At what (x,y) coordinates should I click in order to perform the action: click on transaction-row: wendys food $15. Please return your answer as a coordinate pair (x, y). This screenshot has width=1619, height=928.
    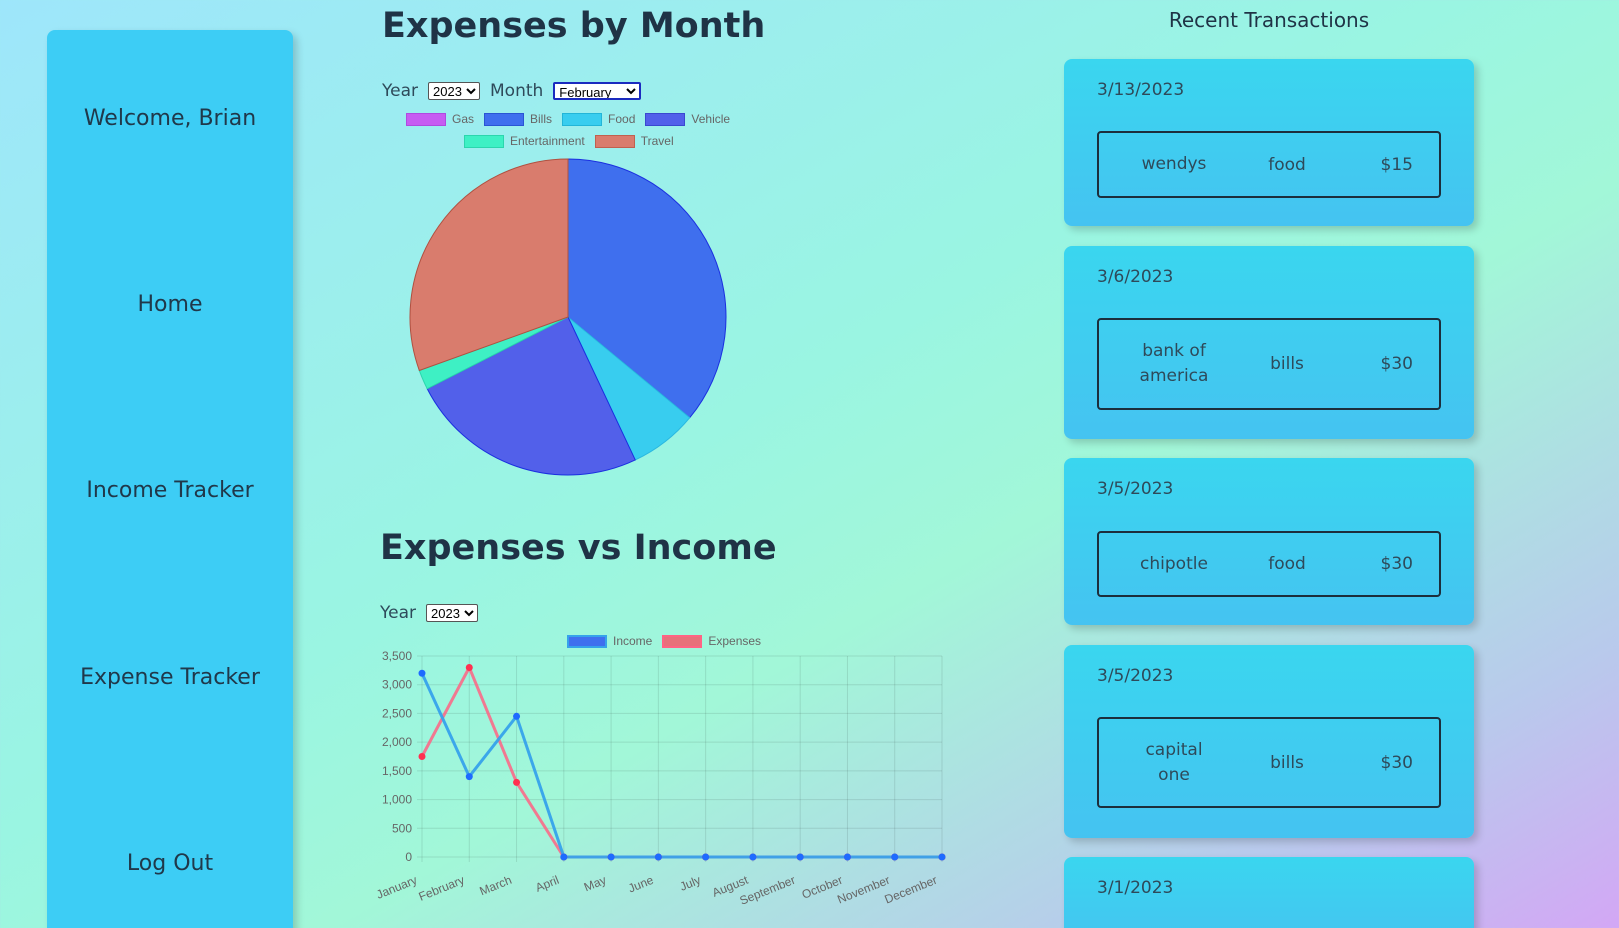
    Looking at the image, I should click on (1269, 164).